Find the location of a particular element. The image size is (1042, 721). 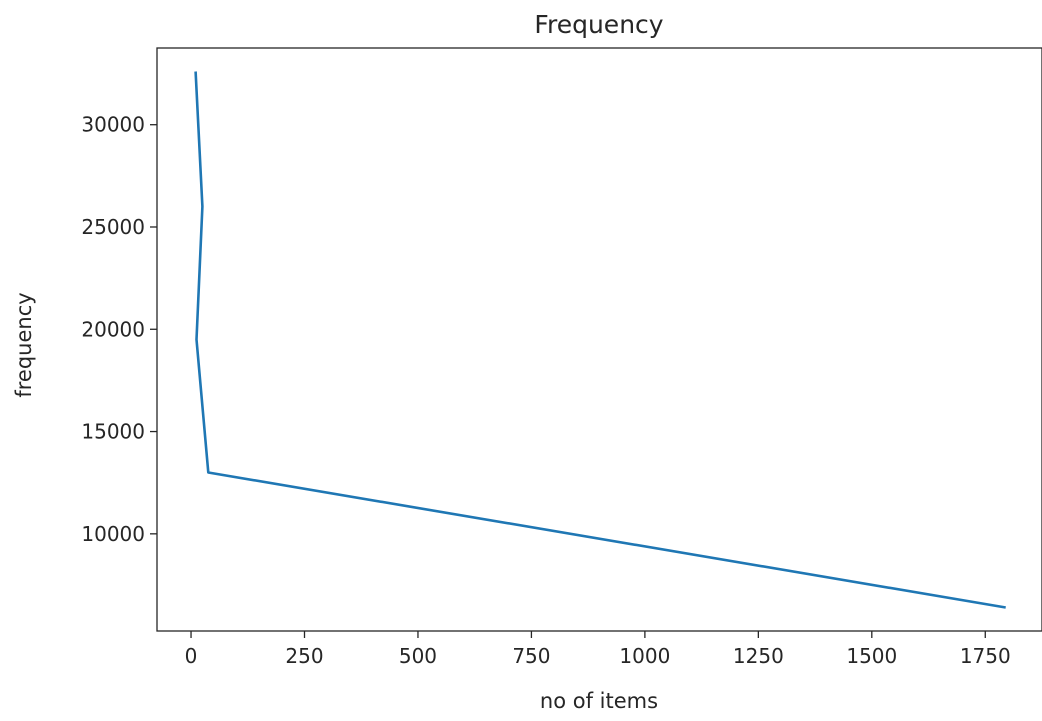

x-tick-label: 1000 is located at coordinates (644, 656).